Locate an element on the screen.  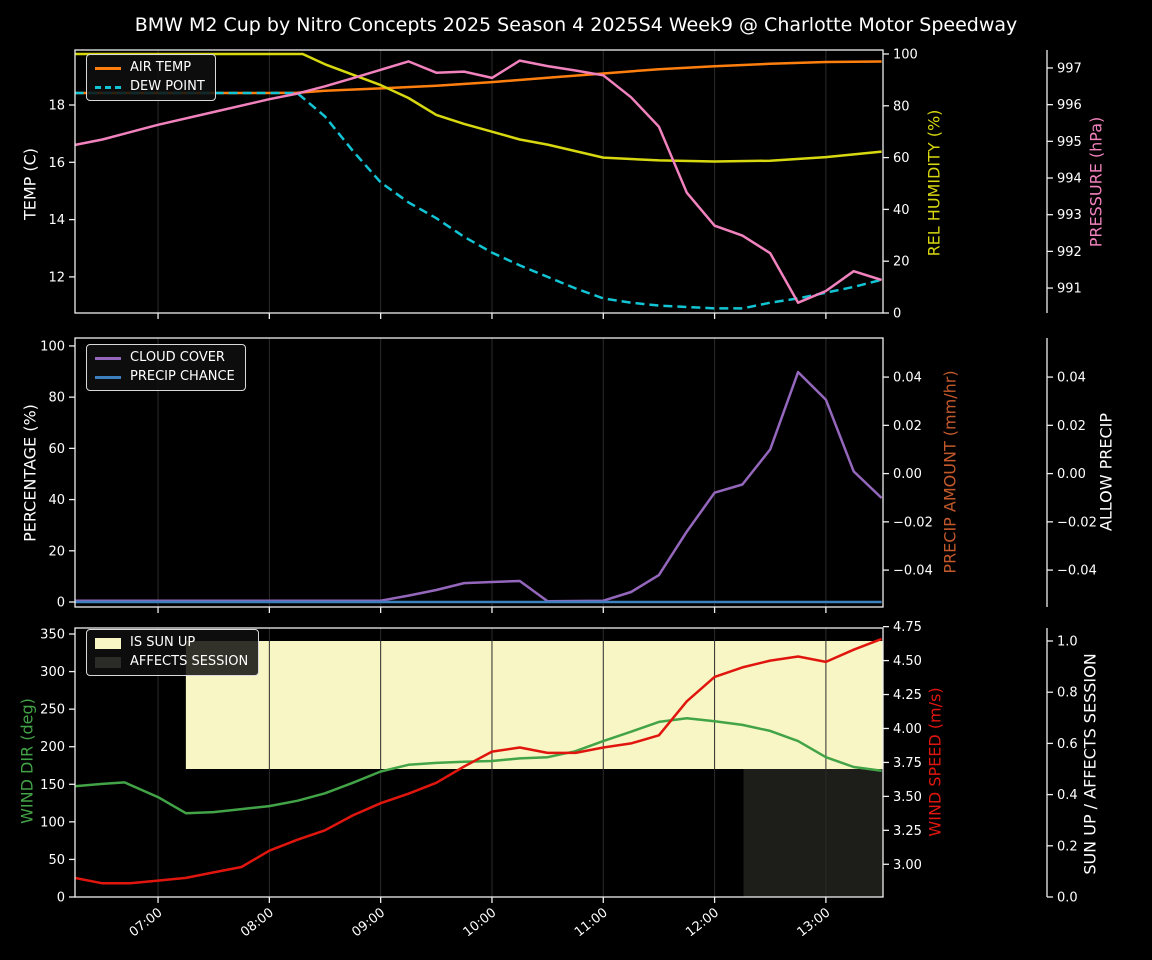
y-tick-label: 80 is located at coordinates (901, 106).